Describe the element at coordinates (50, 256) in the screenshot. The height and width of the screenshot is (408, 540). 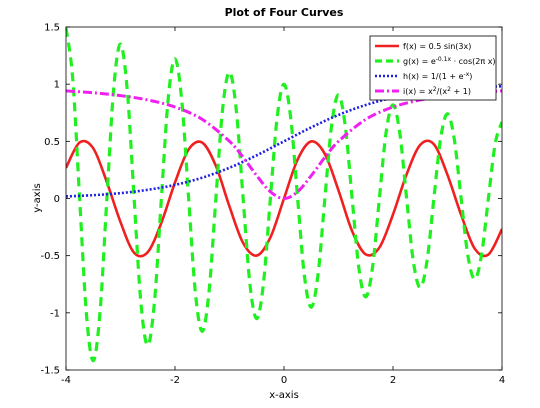
I see `y-tick-label: -0.5` at that location.